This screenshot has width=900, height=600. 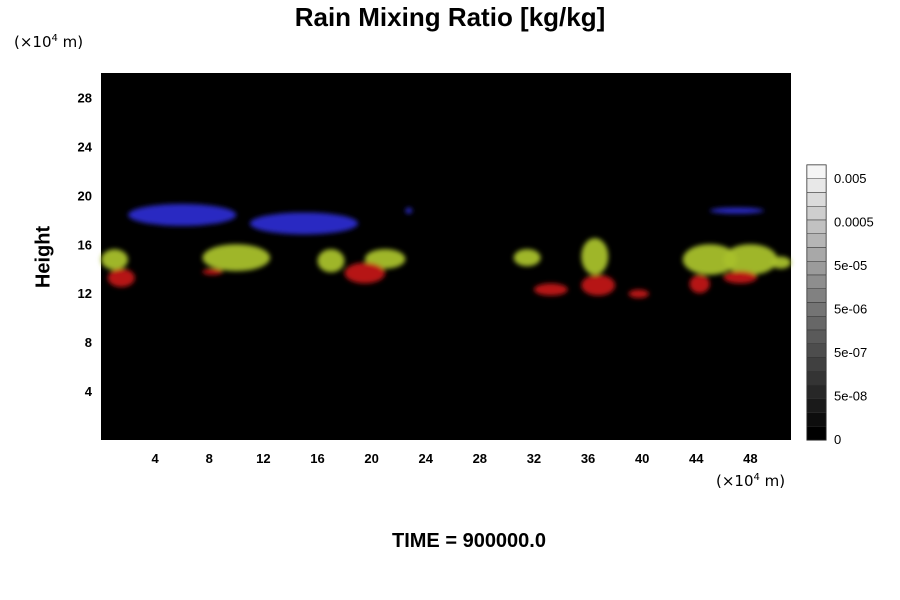 What do you see at coordinates (850, 396) in the screenshot?
I see `colorbar-label: 5e-08` at bounding box center [850, 396].